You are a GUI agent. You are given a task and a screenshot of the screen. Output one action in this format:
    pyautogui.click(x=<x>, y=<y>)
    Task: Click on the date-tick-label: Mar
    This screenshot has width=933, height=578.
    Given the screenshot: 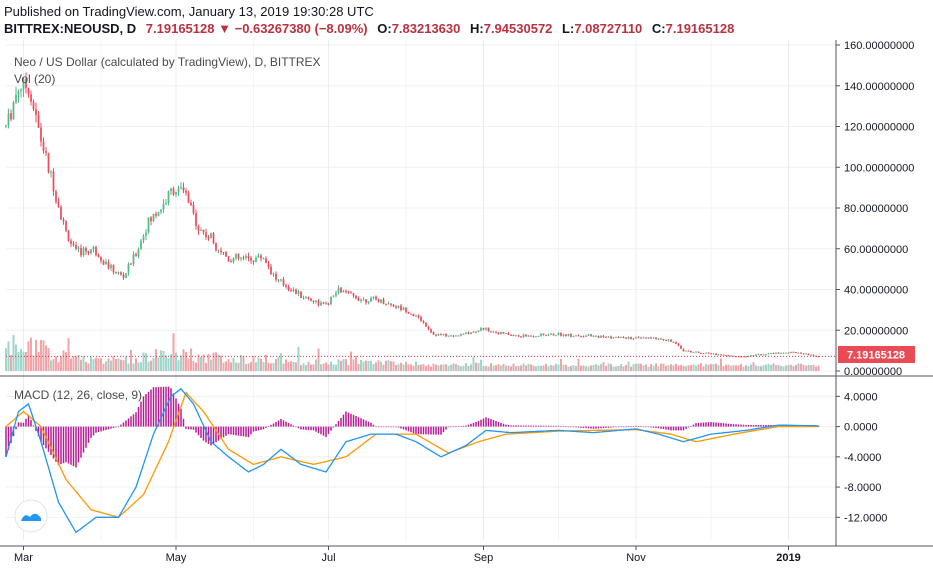 What is the action you would take?
    pyautogui.click(x=23, y=558)
    